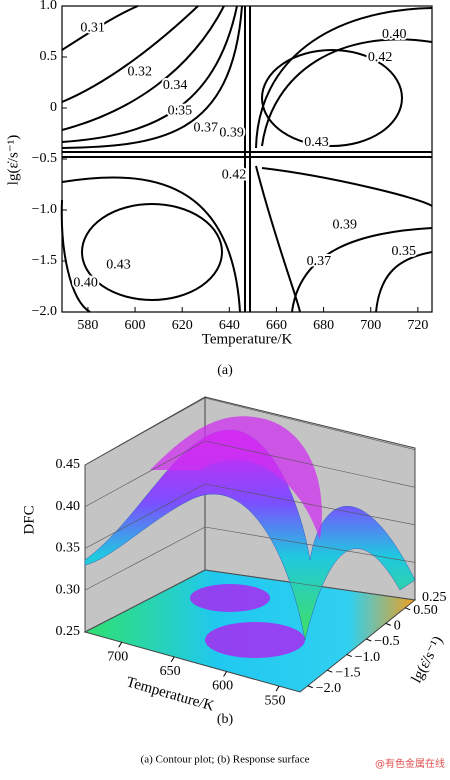  Describe the element at coordinates (182, 325) in the screenshot. I see `x-tick-label: 620` at that location.